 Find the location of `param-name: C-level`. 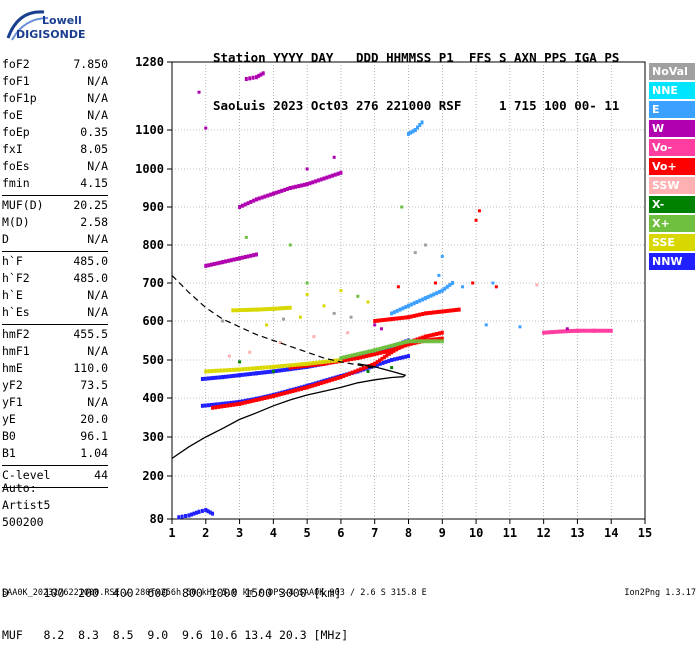

param-name: C-level is located at coordinates (26, 475).